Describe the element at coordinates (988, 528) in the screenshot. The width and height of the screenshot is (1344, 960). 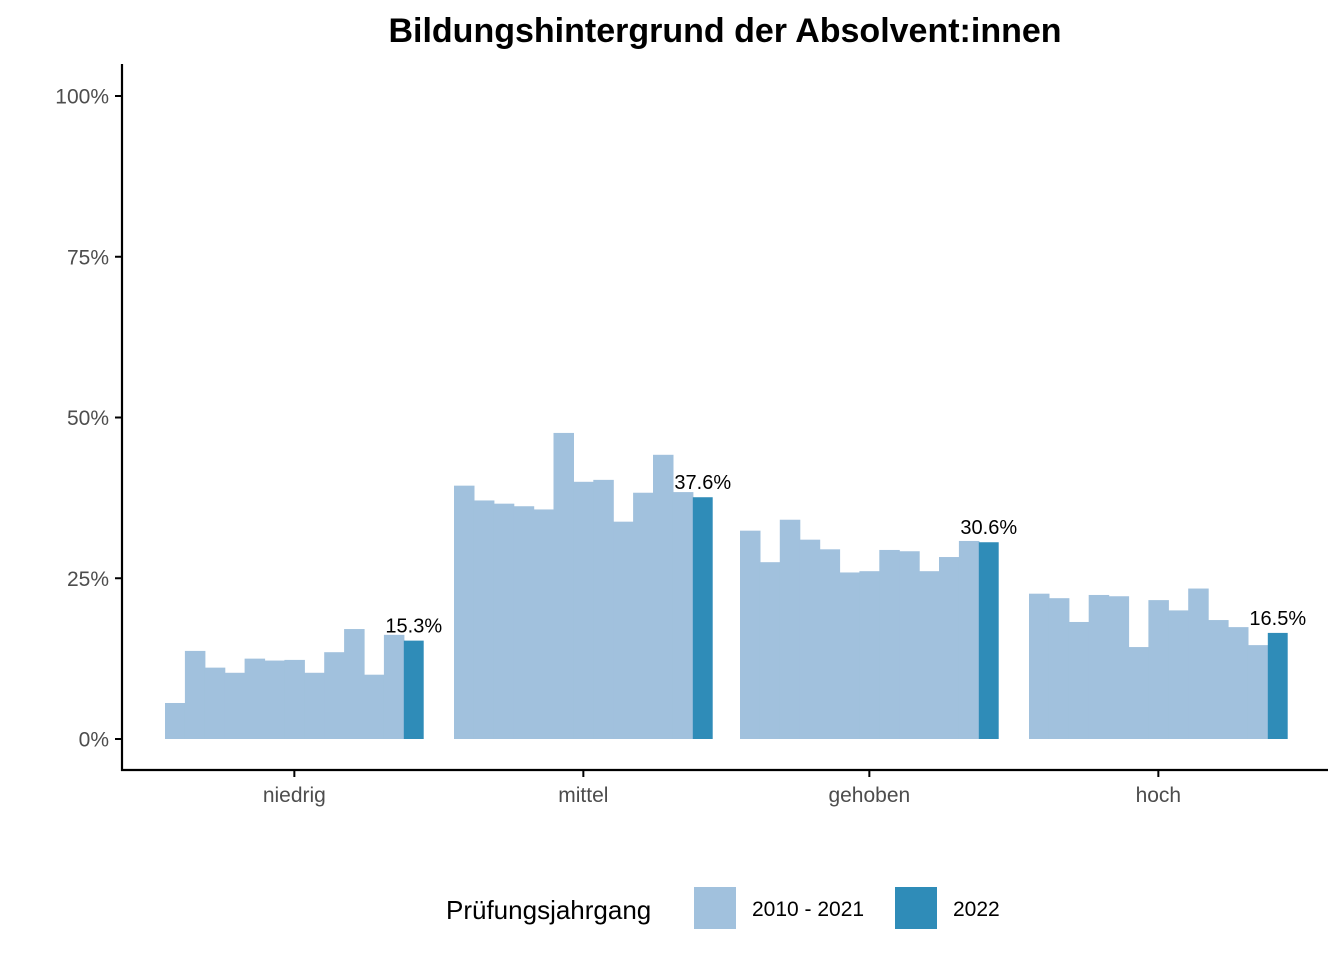
I see `data-label-gehoben-2022: 30.6%` at that location.